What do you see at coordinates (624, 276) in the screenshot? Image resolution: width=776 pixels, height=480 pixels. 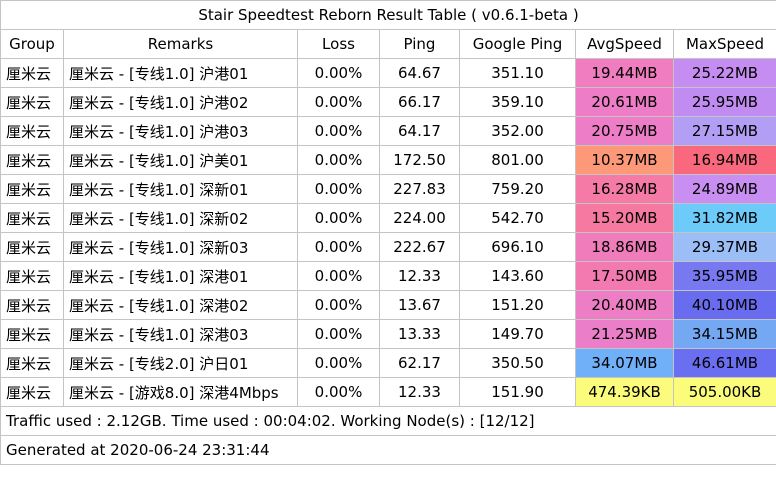 I see `cell-avg-speed: 17.50MB` at bounding box center [624, 276].